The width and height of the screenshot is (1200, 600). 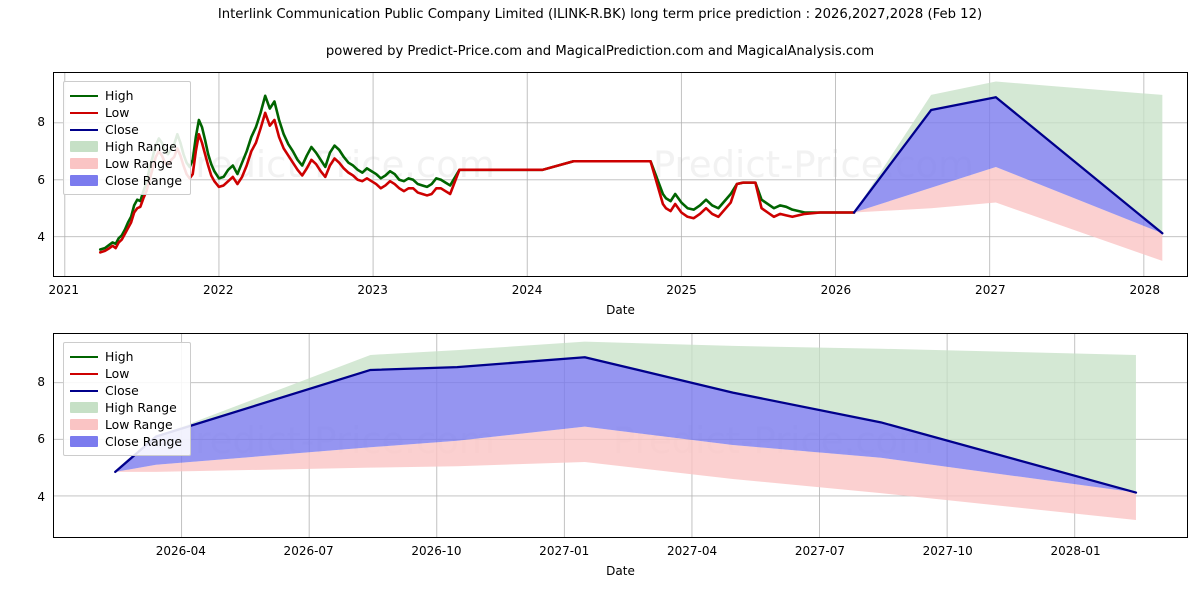 What do you see at coordinates (819, 551) in the screenshot?
I see `x-axis-tick-label: 2027-07` at bounding box center [819, 551].